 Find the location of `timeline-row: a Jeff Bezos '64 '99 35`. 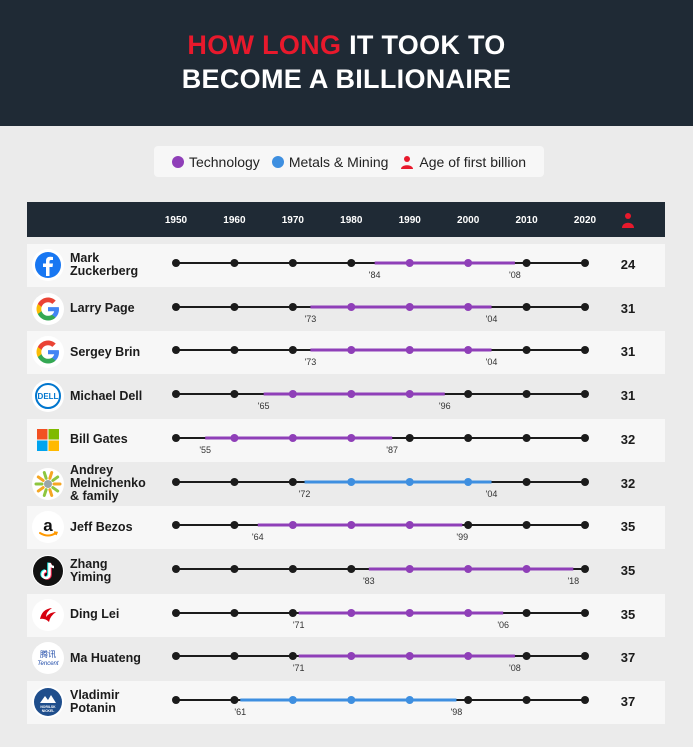

timeline-row: a Jeff Bezos '64 '99 35 is located at coordinates (346, 528).